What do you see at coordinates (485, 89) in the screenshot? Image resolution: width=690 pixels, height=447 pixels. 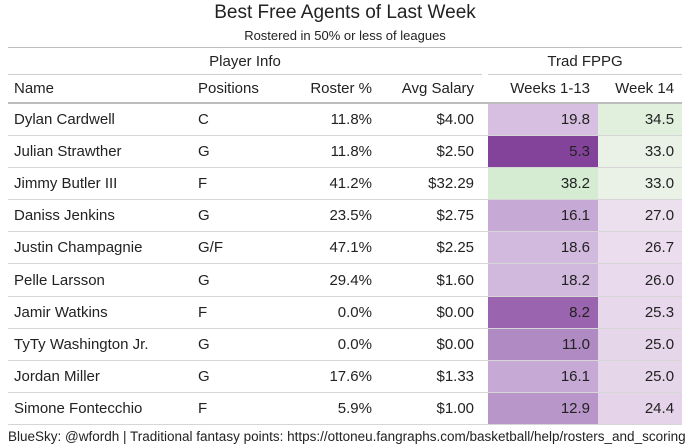 I see `col-header-gap` at bounding box center [485, 89].